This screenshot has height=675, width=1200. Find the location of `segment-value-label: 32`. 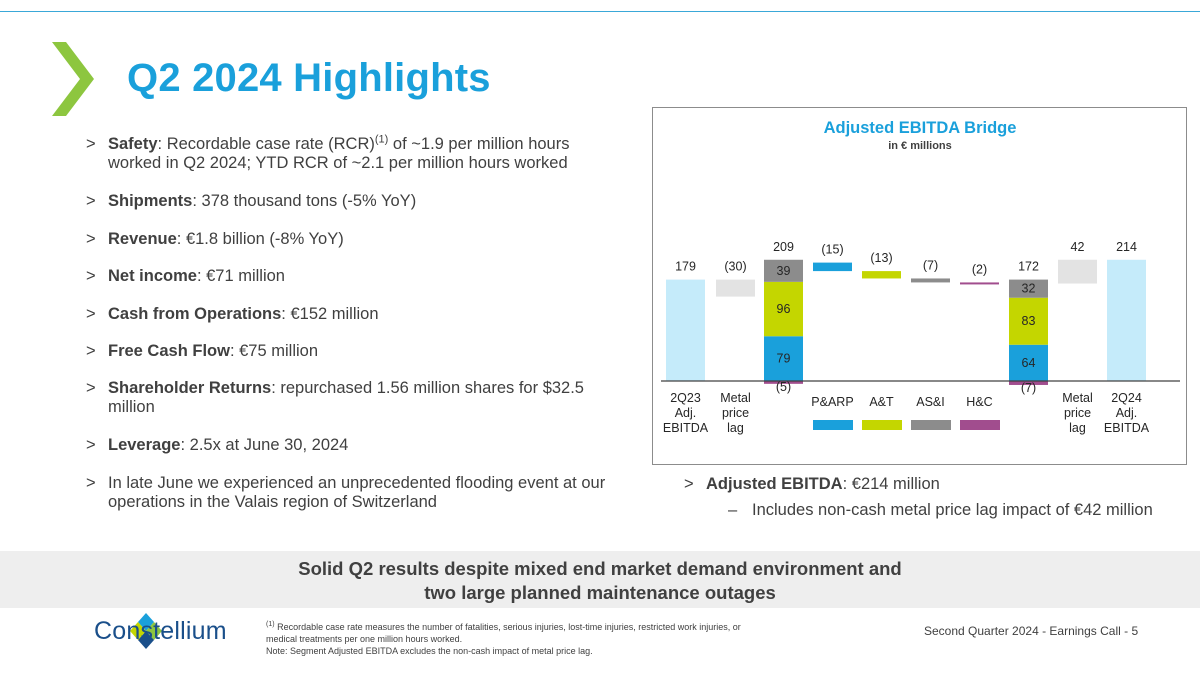

segment-value-label: 32 is located at coordinates (1029, 289).